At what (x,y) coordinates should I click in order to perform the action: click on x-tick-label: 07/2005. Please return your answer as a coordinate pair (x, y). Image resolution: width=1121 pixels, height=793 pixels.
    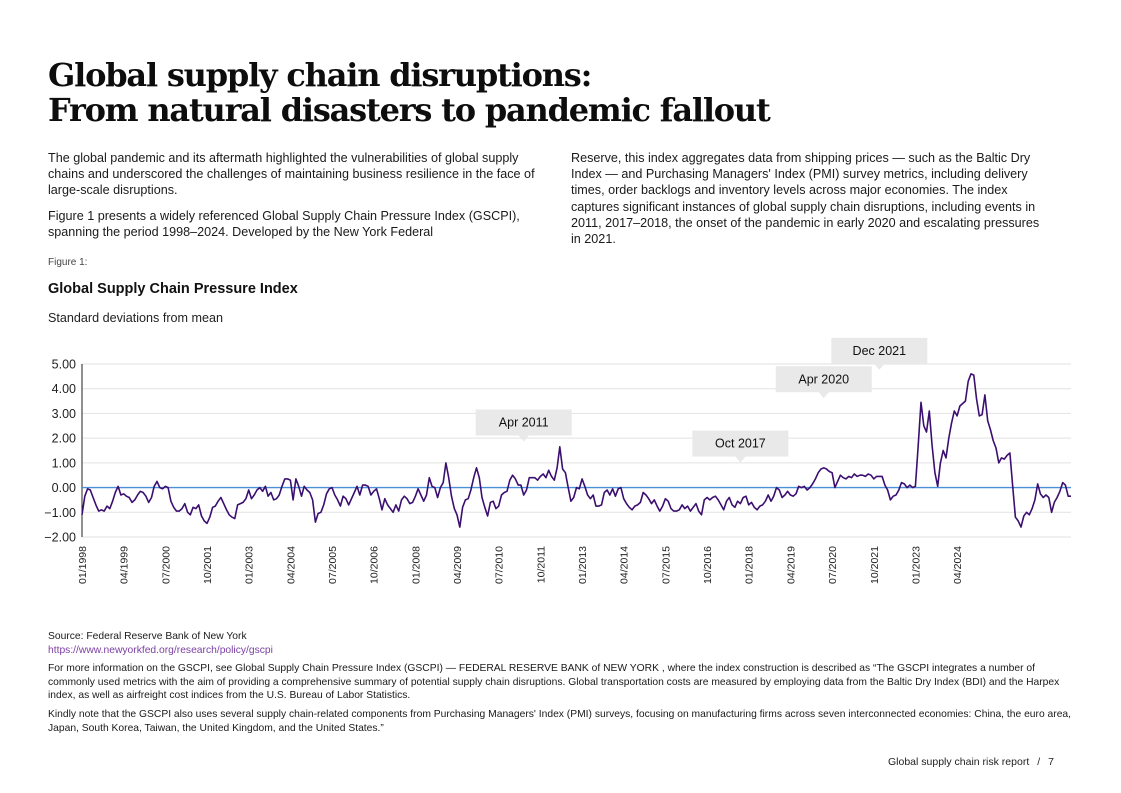
    Looking at the image, I should click on (333, 565).